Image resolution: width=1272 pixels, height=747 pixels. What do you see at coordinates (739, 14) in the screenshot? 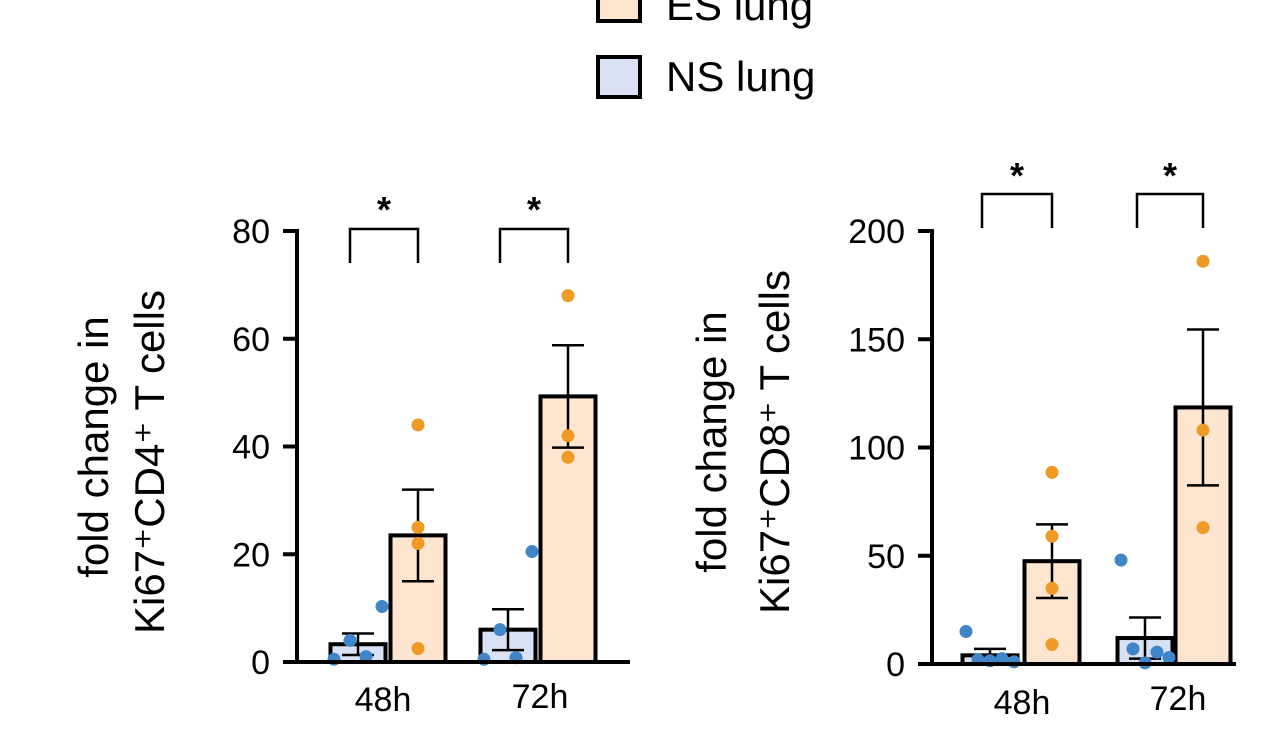
I see `legend-label-es-lung: ES lung` at bounding box center [739, 14].